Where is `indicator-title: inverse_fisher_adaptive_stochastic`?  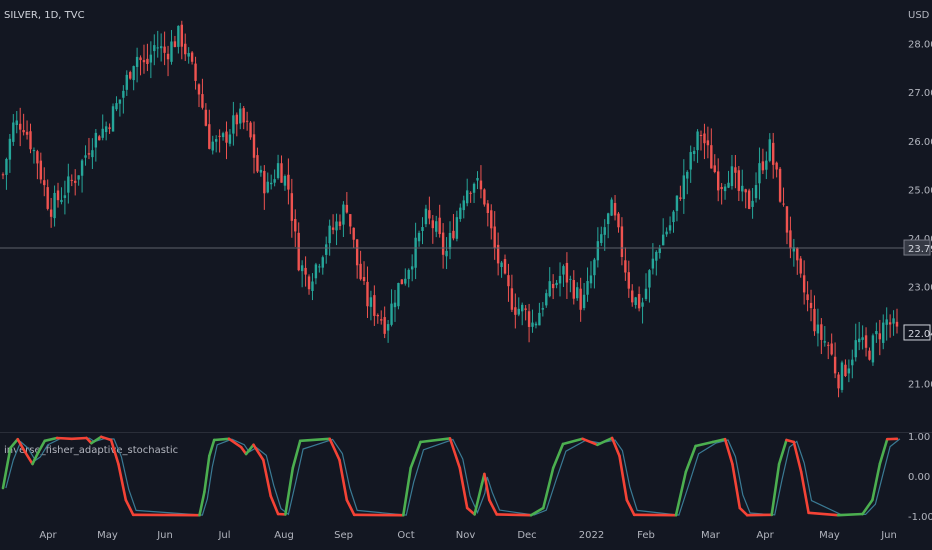 indicator-title: inverse_fisher_adaptive_stochastic is located at coordinates (91, 450).